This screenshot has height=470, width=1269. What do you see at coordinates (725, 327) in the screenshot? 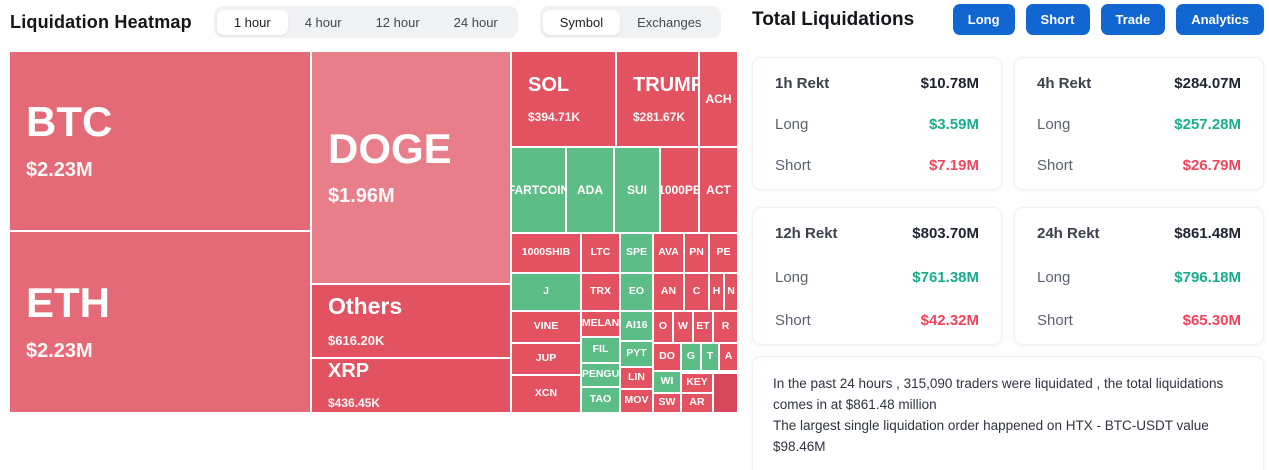
I see `treemap-cell-r: R` at bounding box center [725, 327].